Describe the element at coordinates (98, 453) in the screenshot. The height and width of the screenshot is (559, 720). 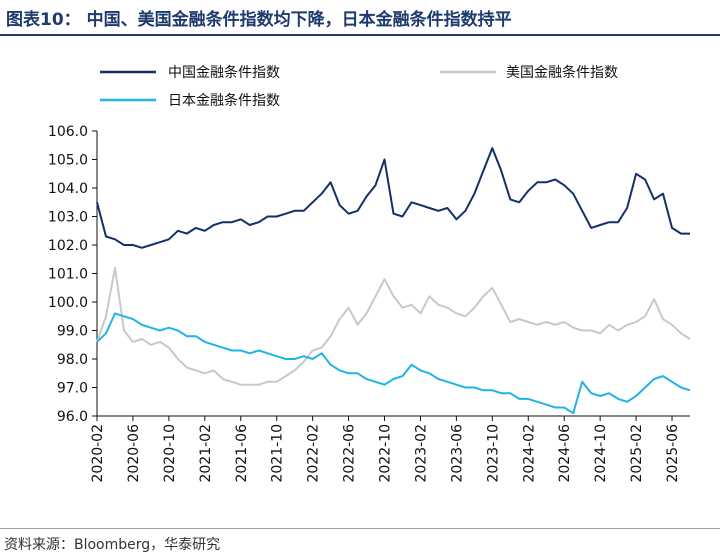
I see `x-tick-label: 2020-02` at that location.